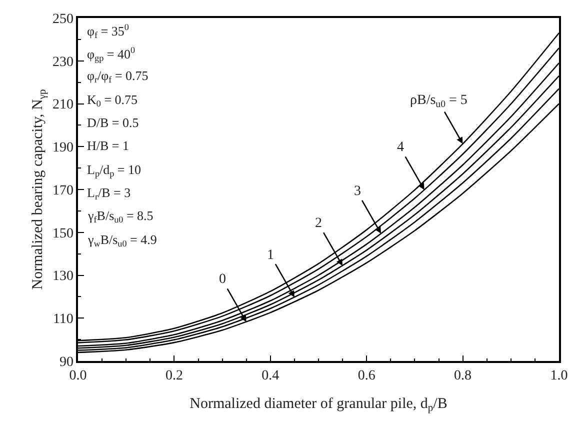  What do you see at coordinates (109, 193) in the screenshot?
I see `annotation: L$_{r}$/B = 3` at bounding box center [109, 193].